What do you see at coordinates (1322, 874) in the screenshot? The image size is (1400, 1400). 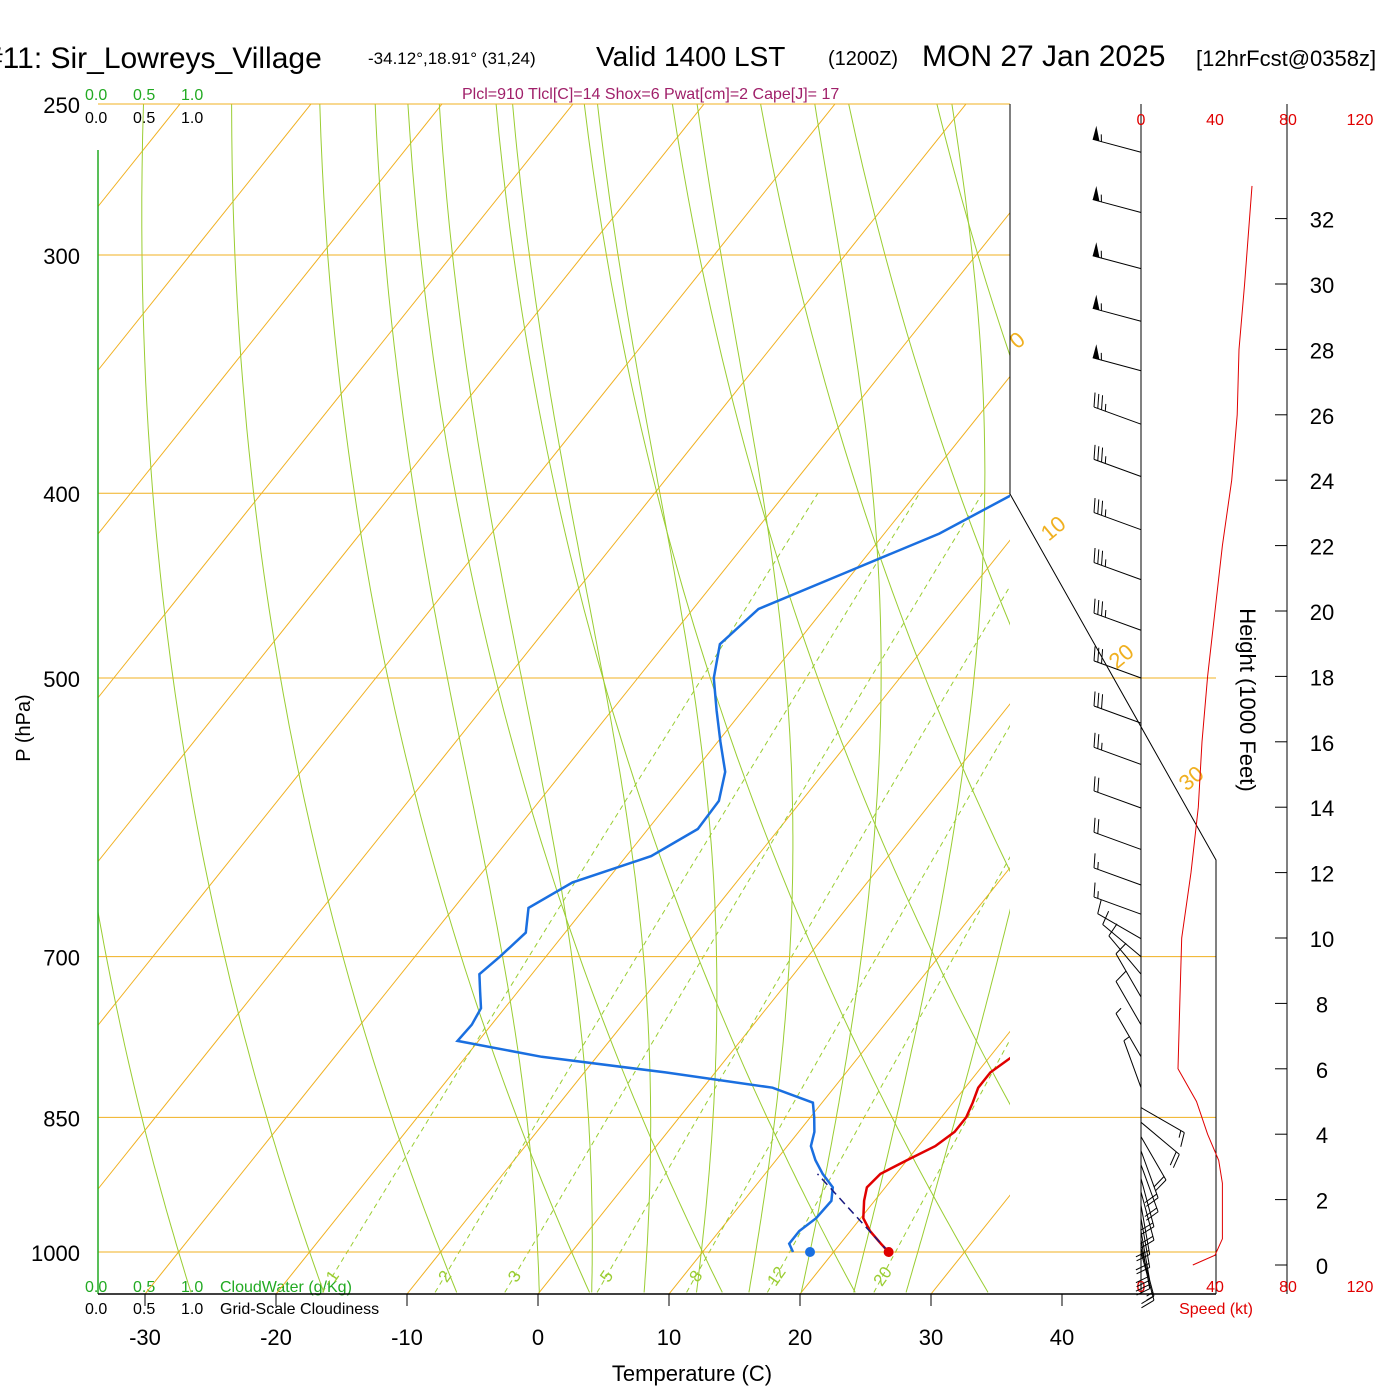 I see `height-tick-label-12: 12` at bounding box center [1322, 874].